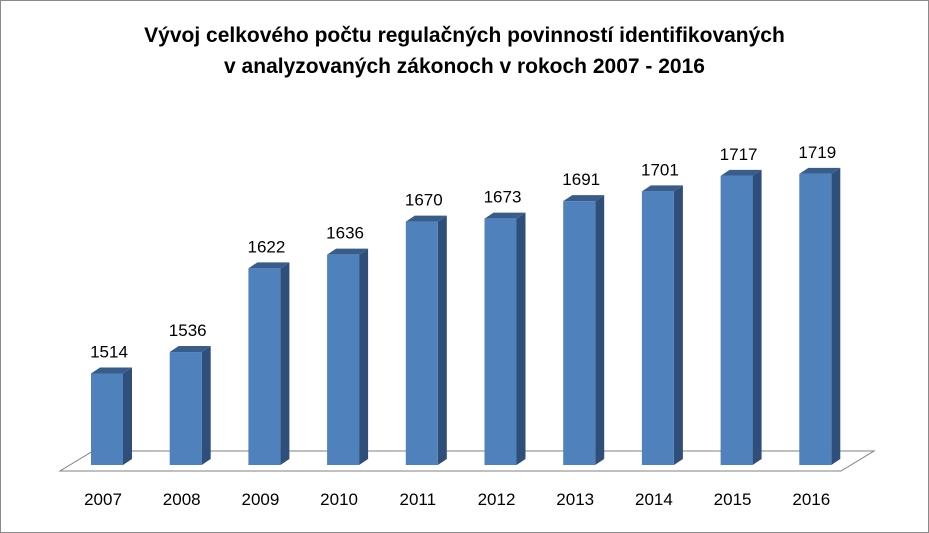 The width and height of the screenshot is (929, 533). I want to click on bar-side-2012, so click(521, 338).